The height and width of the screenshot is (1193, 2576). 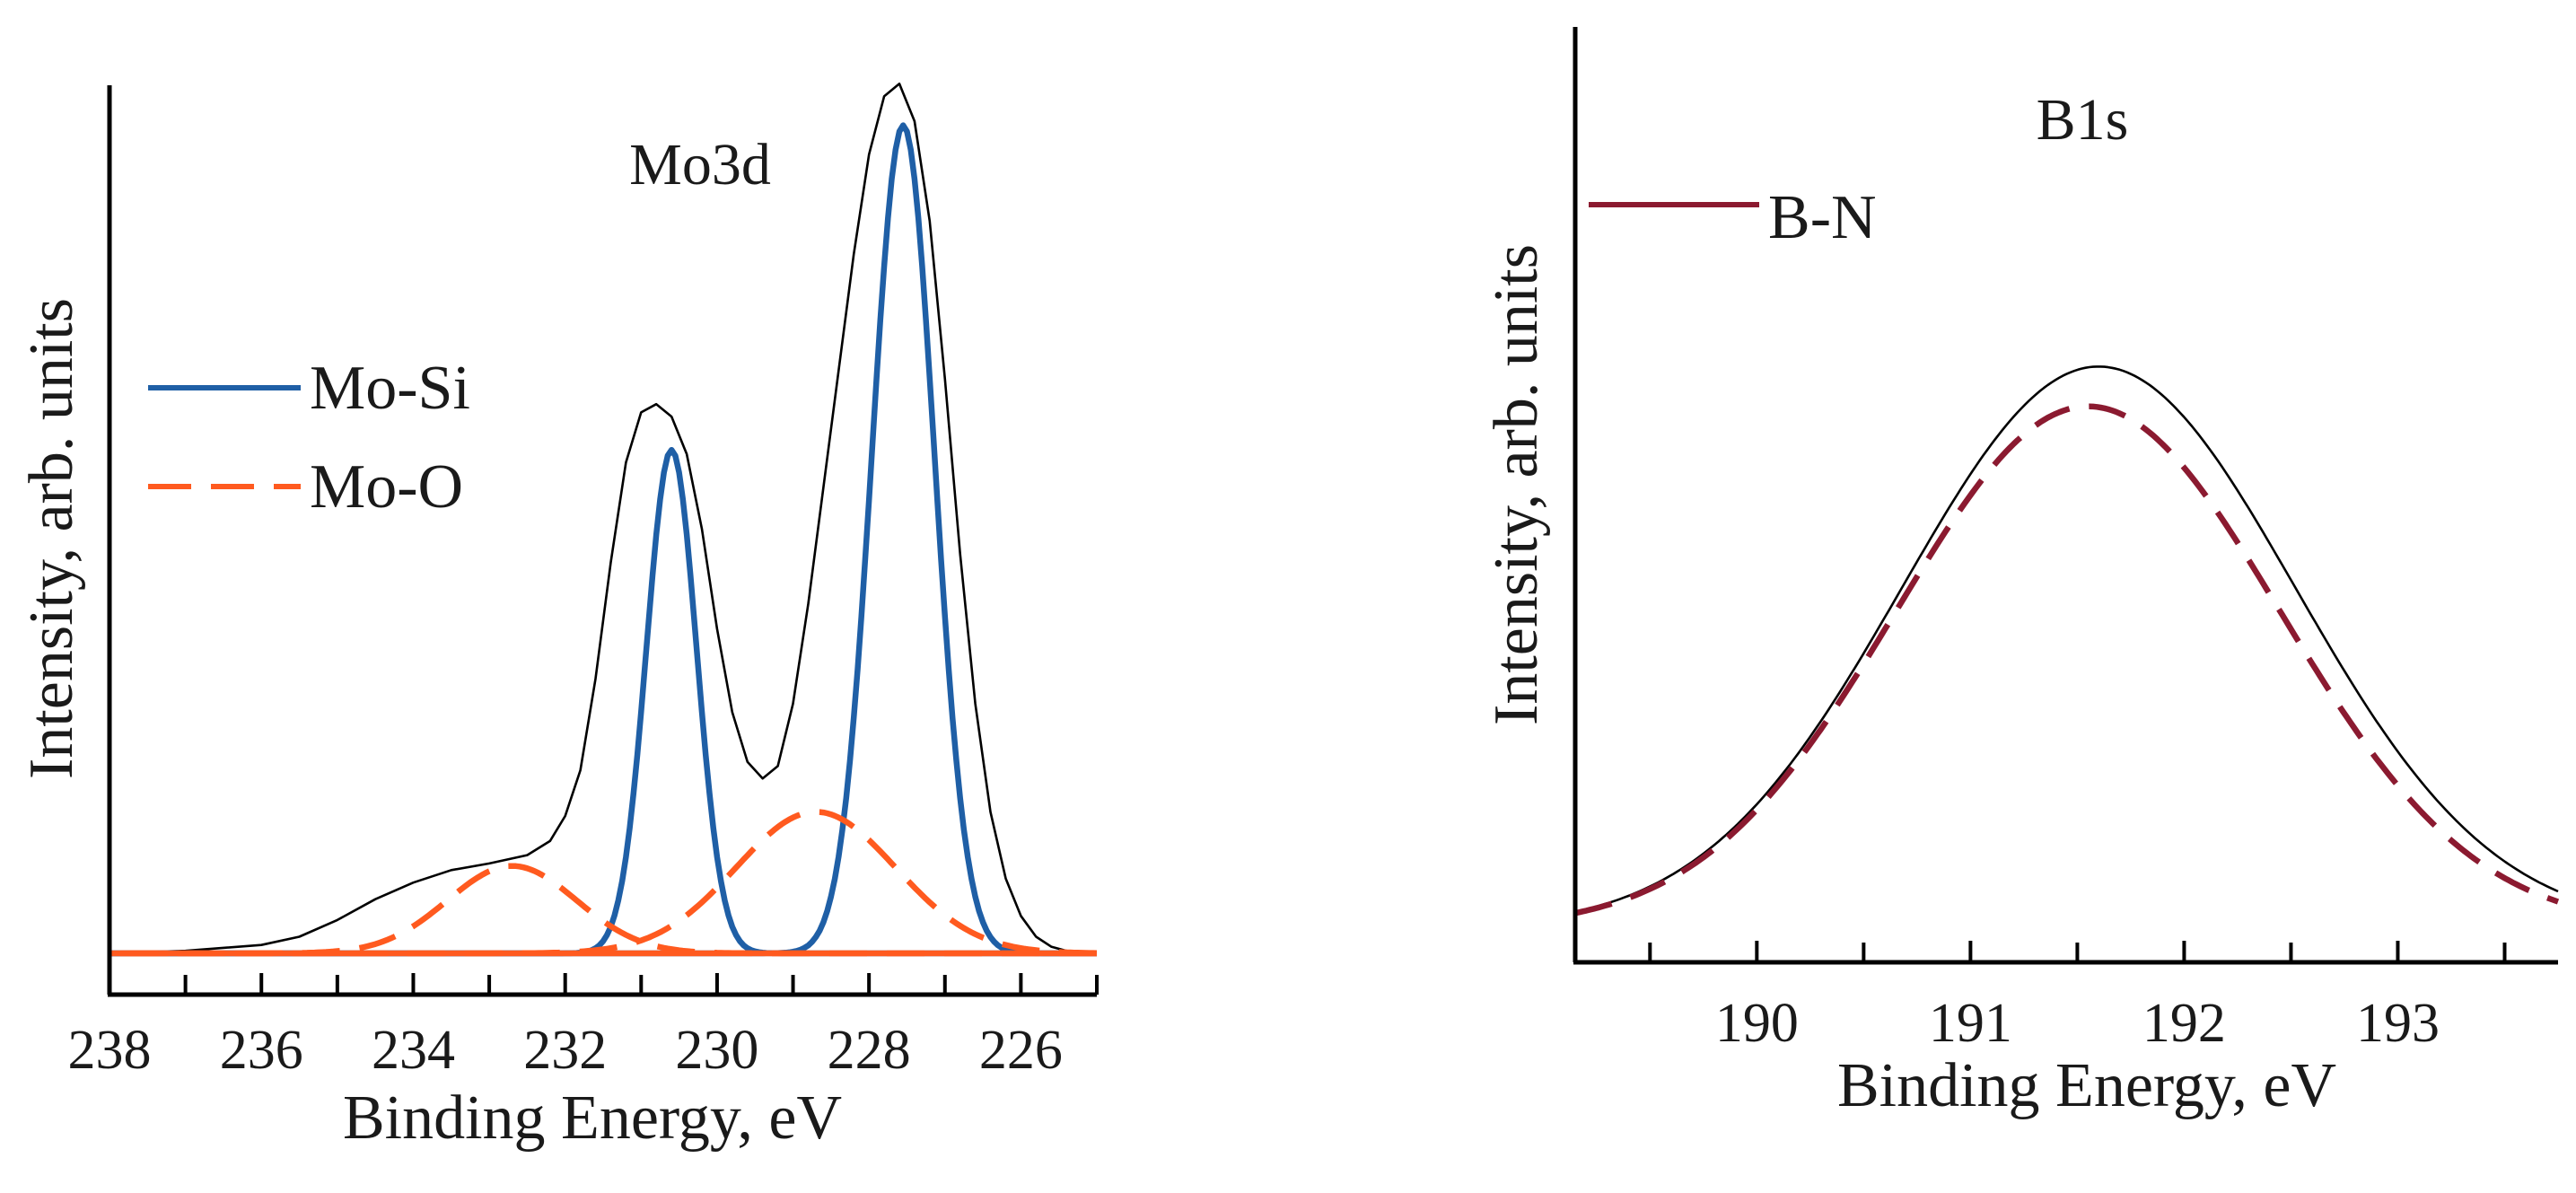 What do you see at coordinates (390, 388) in the screenshot?
I see `legend-label-mo-si: Mo-Si` at bounding box center [390, 388].